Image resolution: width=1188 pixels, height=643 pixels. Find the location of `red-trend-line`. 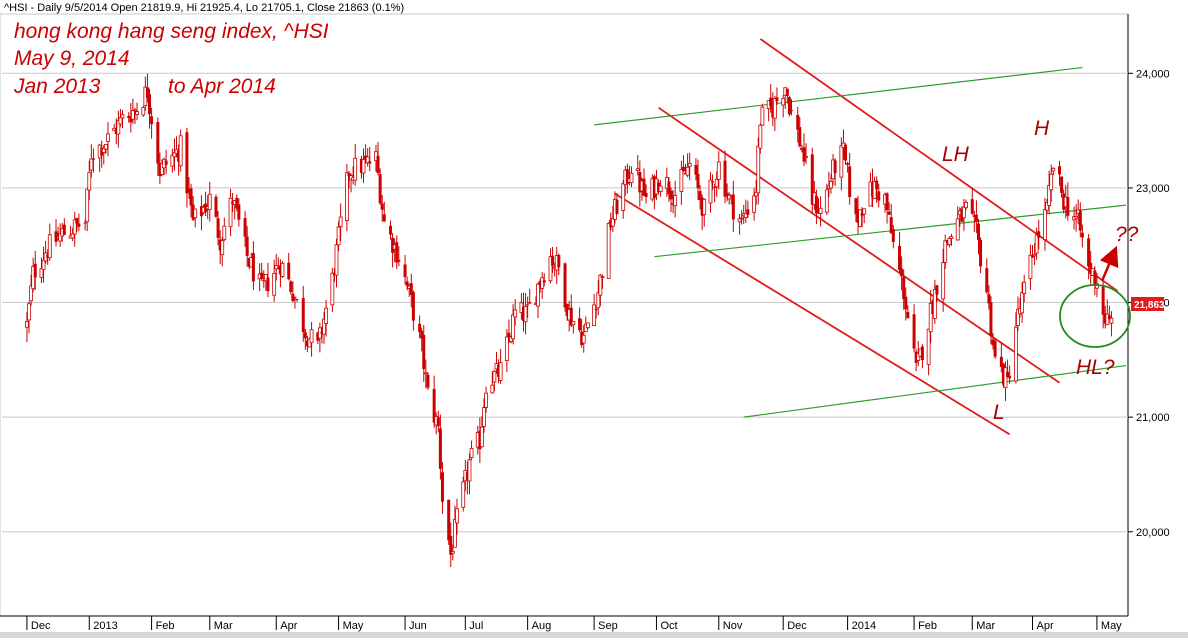

red-trend-line is located at coordinates (812, 314).